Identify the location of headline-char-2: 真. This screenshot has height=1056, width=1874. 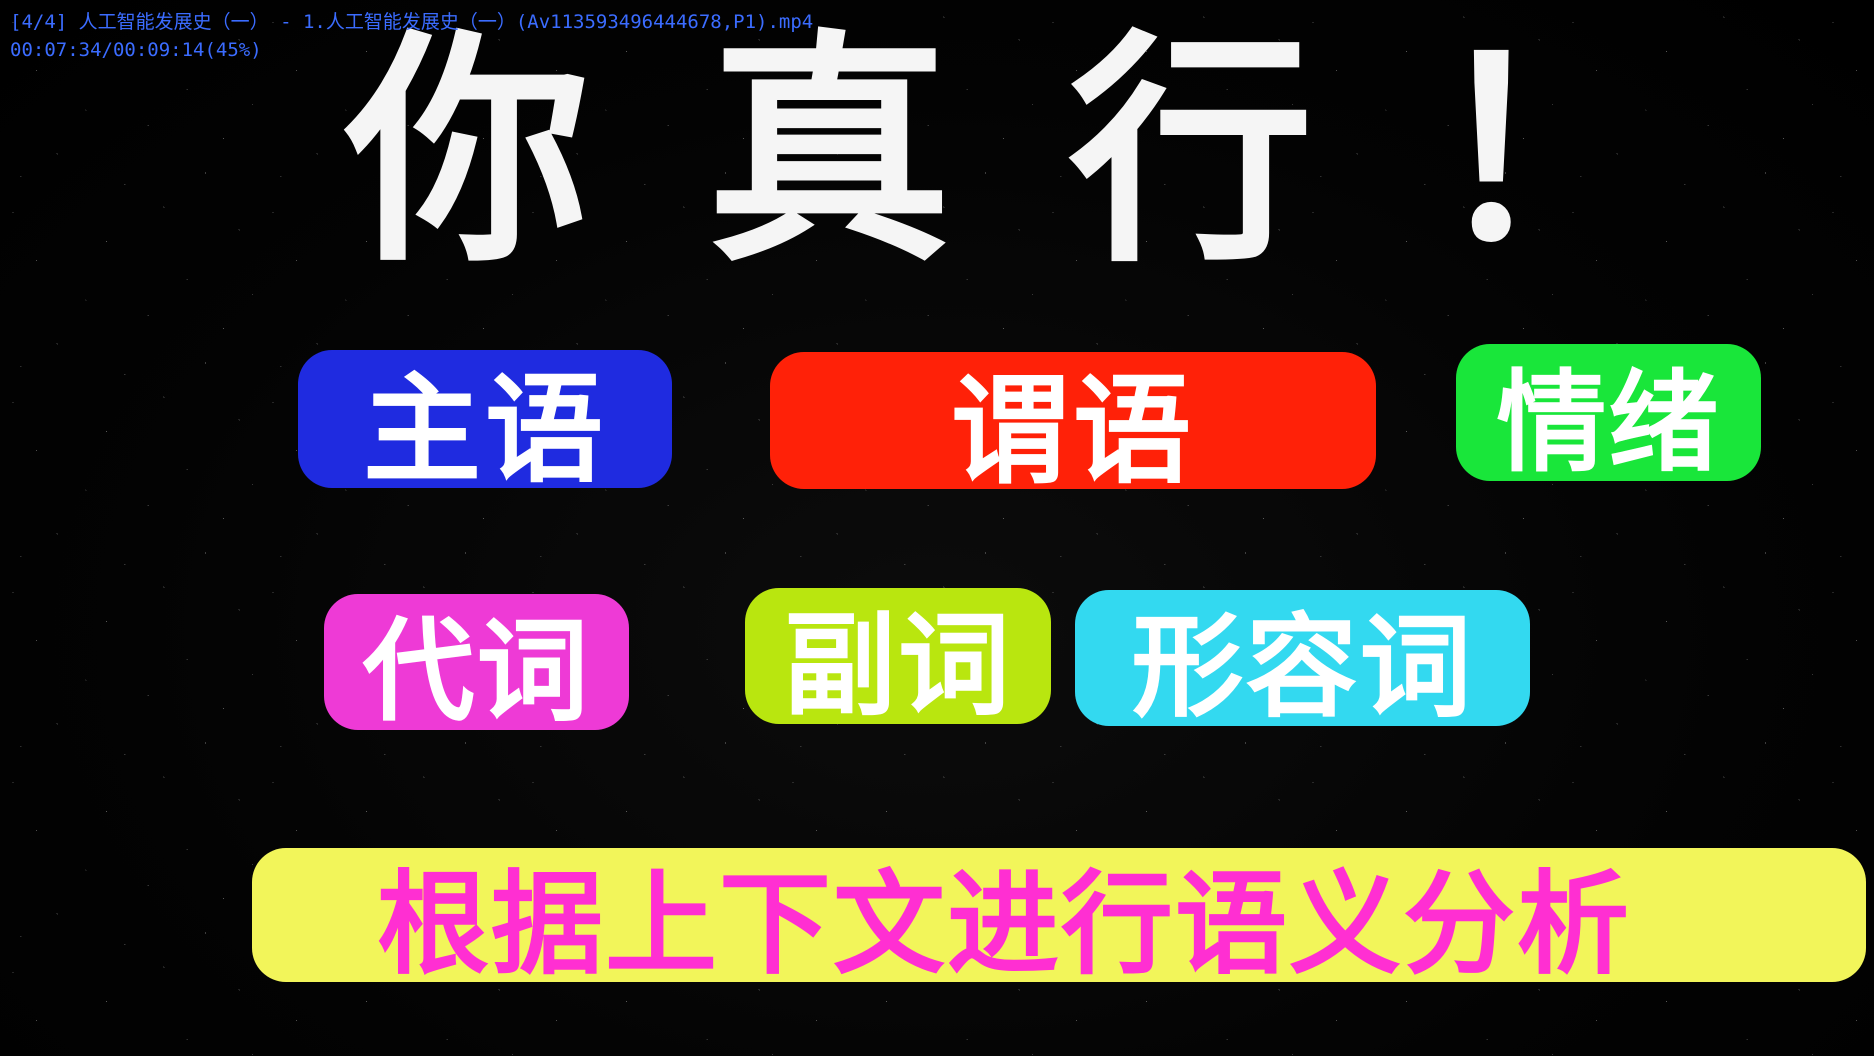
(829, 152).